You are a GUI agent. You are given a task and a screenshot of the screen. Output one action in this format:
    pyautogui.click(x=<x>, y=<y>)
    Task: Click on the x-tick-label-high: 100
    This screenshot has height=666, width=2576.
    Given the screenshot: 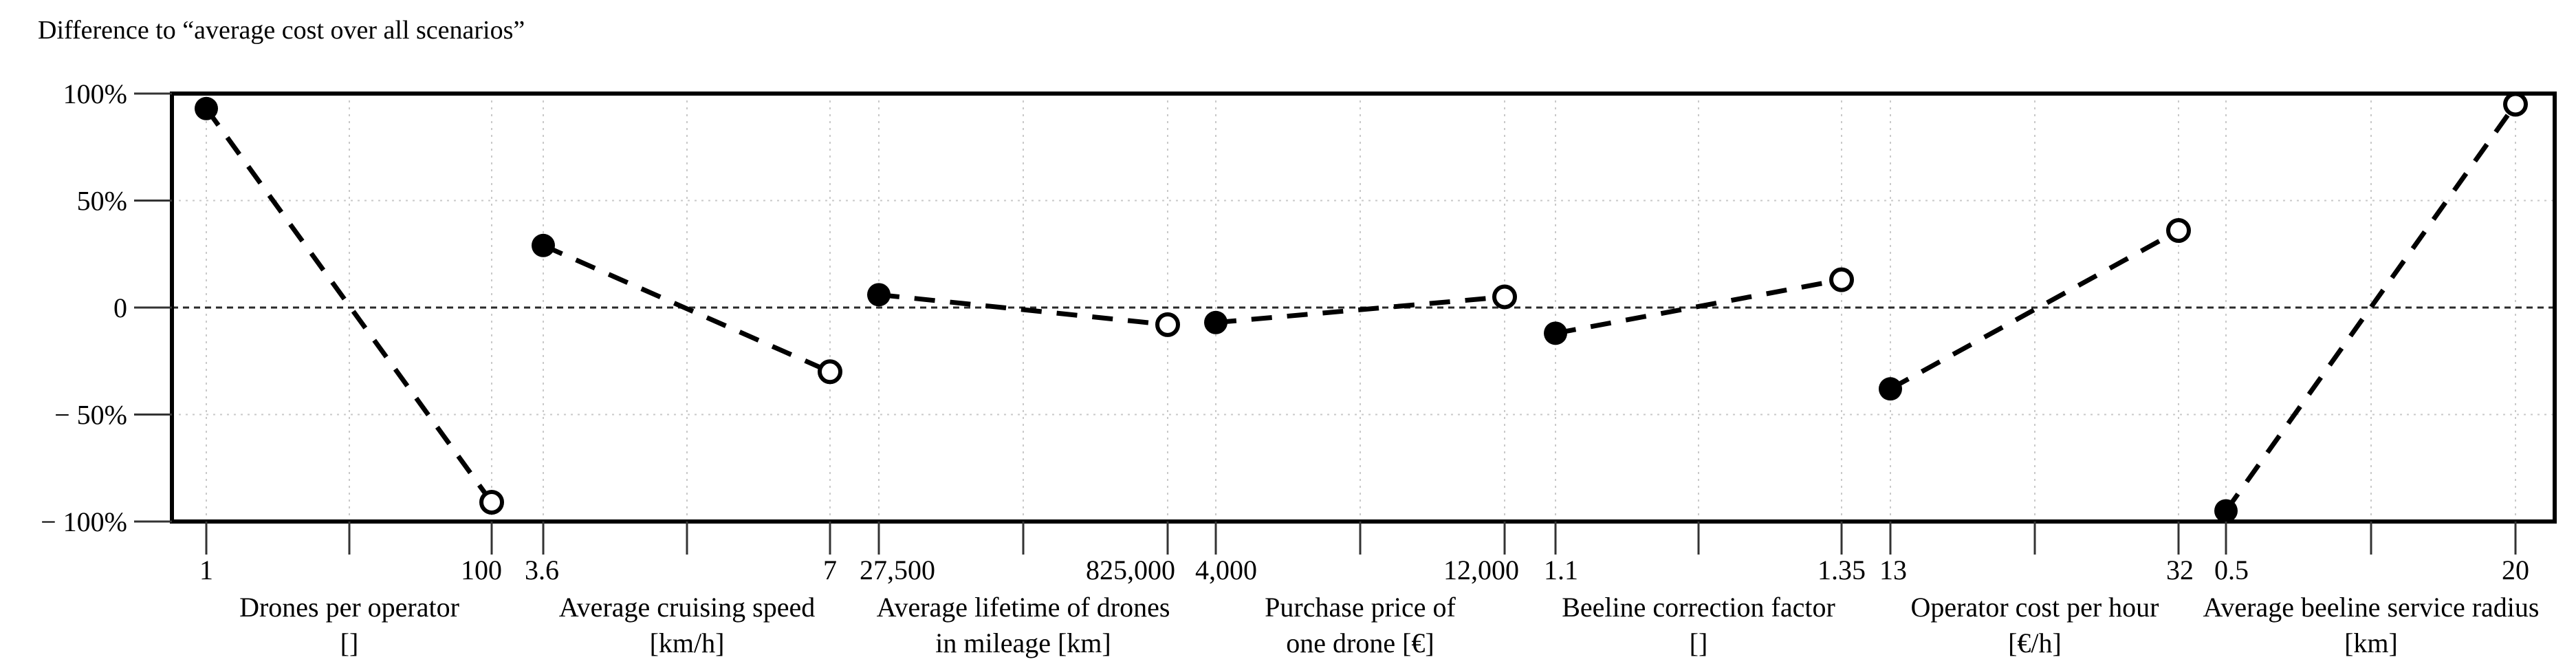 What is the action you would take?
    pyautogui.click(x=481, y=571)
    